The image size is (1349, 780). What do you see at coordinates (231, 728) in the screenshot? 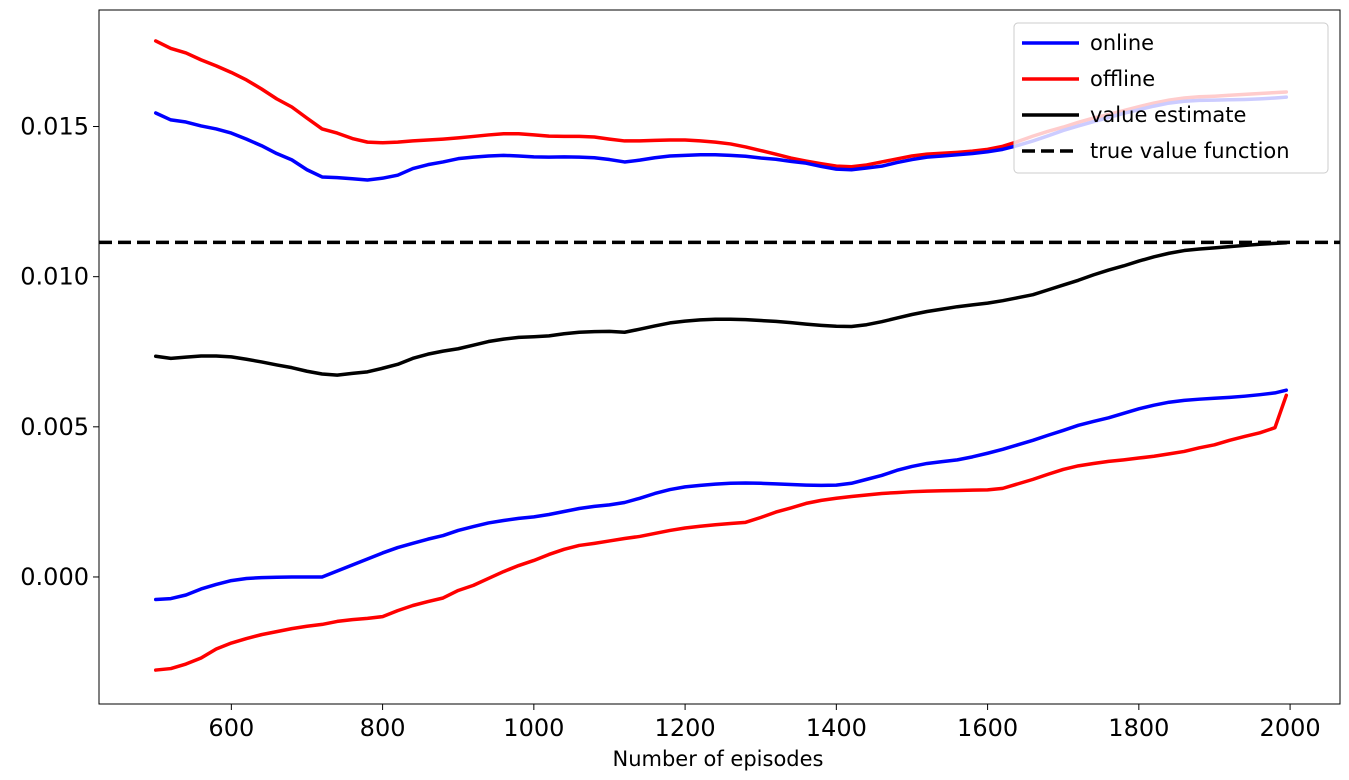
I see `x-tick-label: 600` at bounding box center [231, 728].